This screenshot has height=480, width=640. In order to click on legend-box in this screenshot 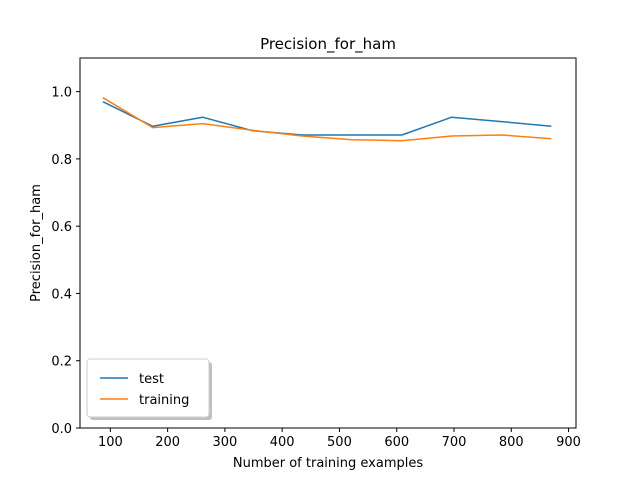, I will do `click(148, 388)`.